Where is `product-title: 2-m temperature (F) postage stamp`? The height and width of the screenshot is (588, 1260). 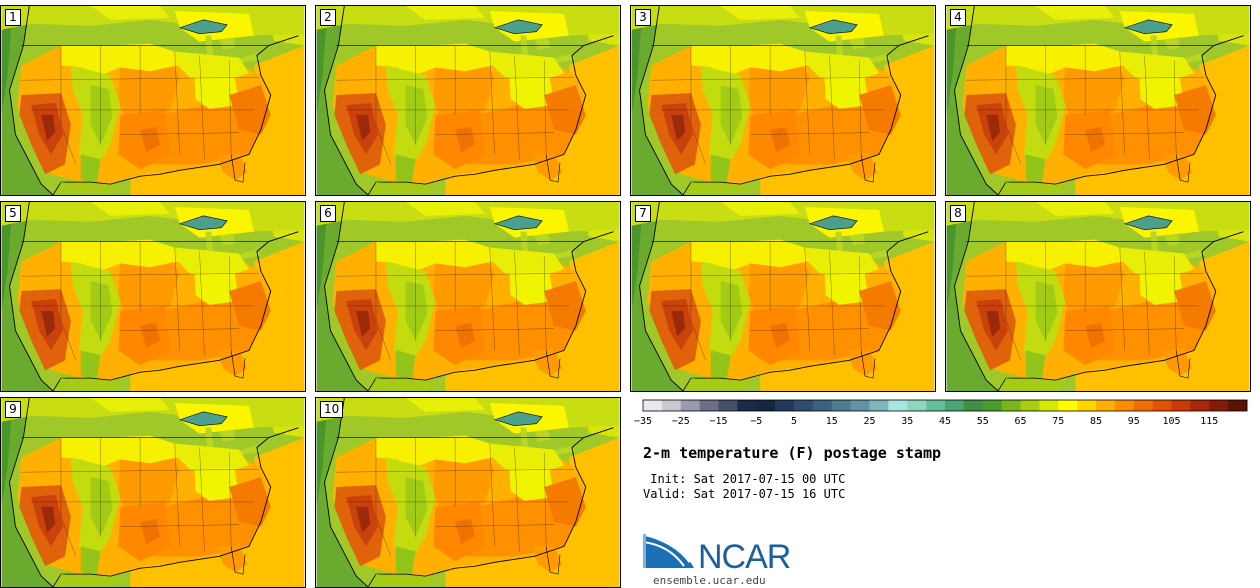
product-title: 2-m temperature (F) postage stamp is located at coordinates (792, 453).